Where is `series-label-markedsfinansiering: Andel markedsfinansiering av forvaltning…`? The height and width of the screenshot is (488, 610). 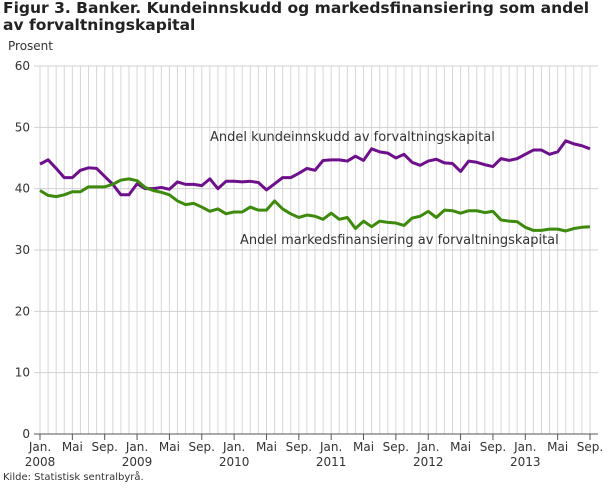 series-label-markedsfinansiering: Andel markedsfinansiering av forvaltning… is located at coordinates (399, 240).